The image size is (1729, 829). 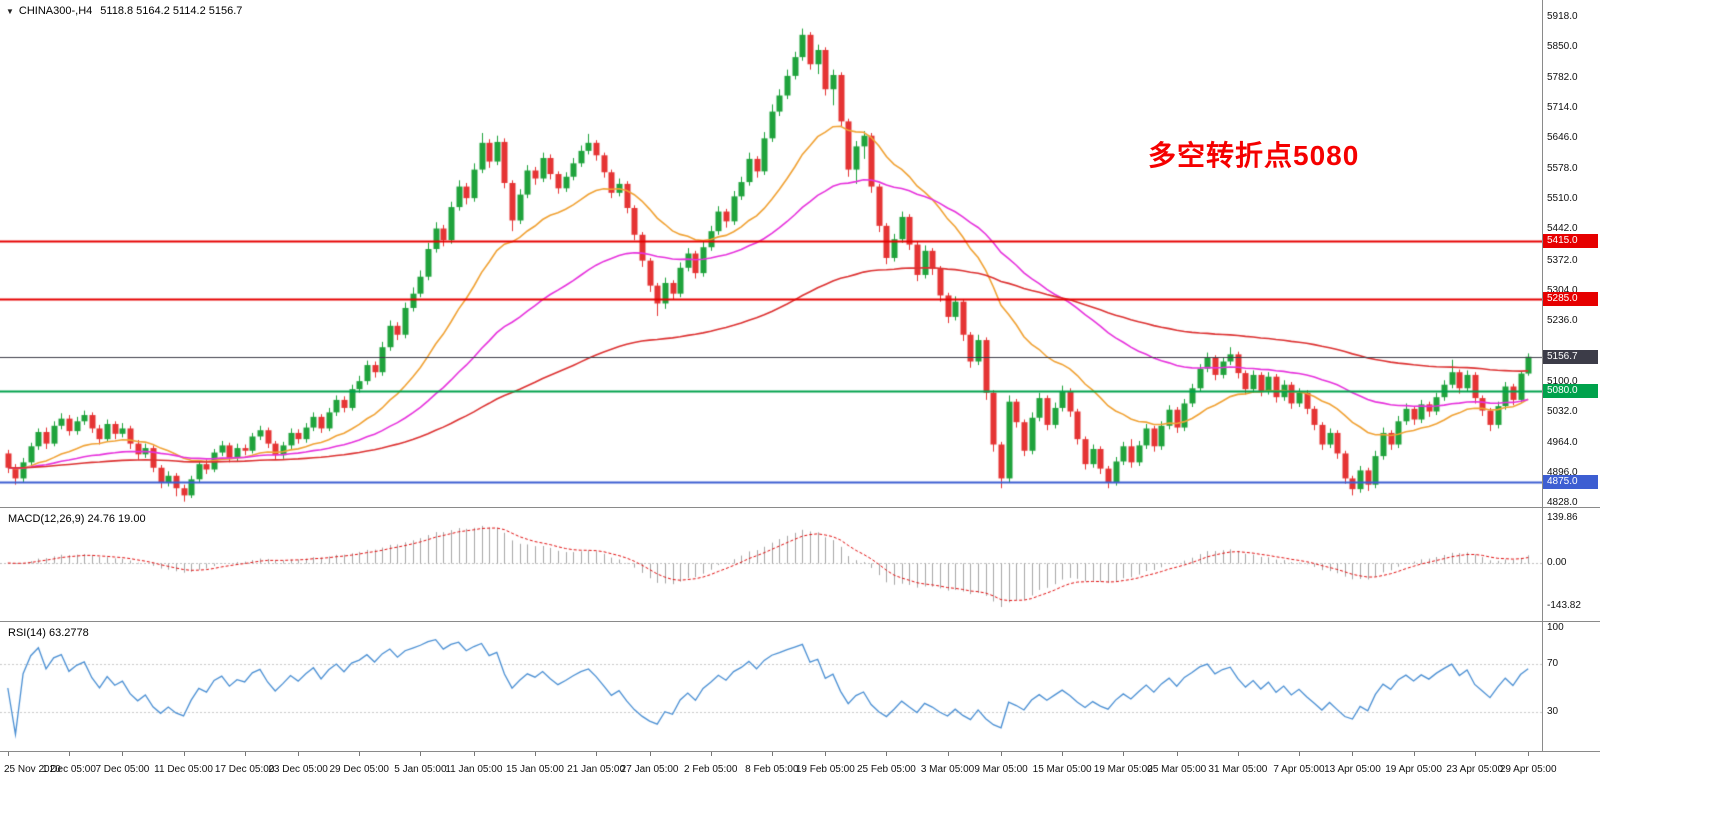 I want to click on time-axis-label: 17 Dec 05:00, so click(x=244, y=769).